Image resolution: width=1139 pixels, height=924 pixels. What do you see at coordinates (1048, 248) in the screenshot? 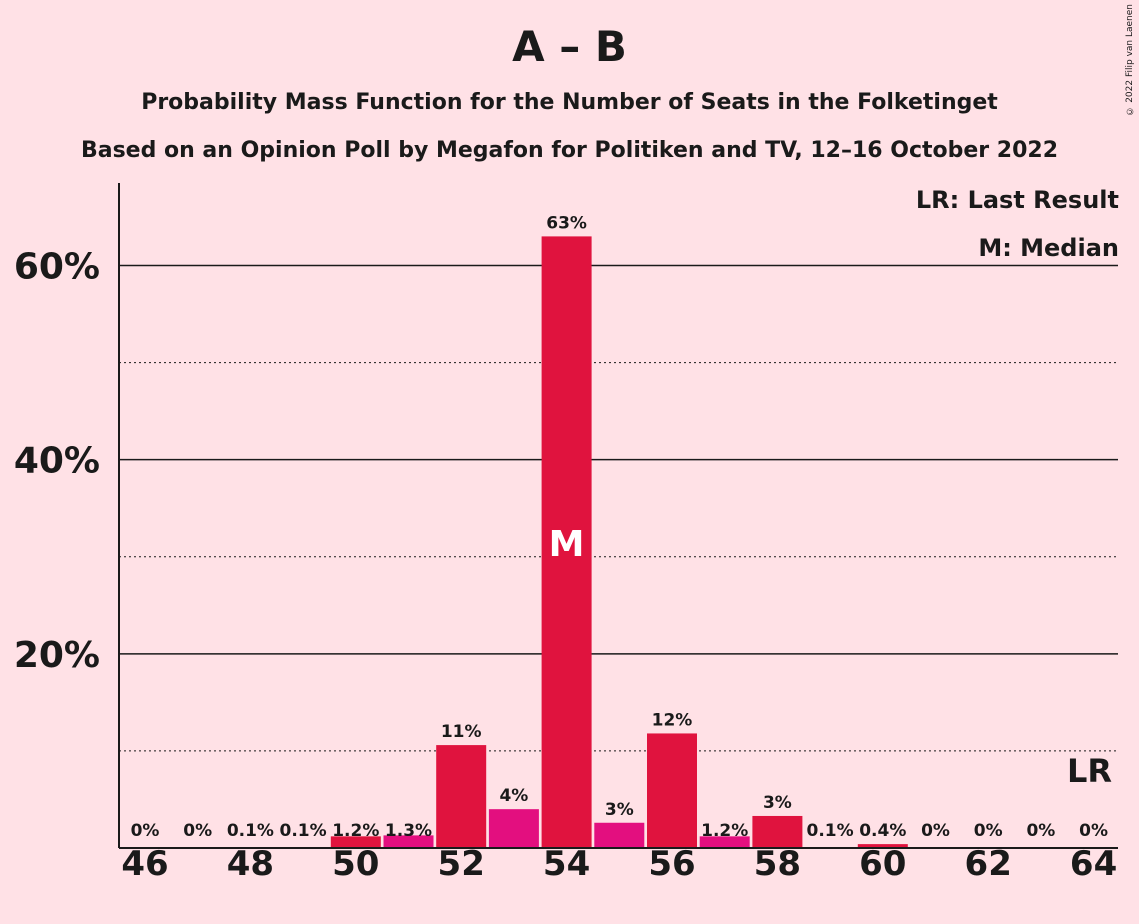
I see `legend-median: M: Median` at bounding box center [1048, 248].